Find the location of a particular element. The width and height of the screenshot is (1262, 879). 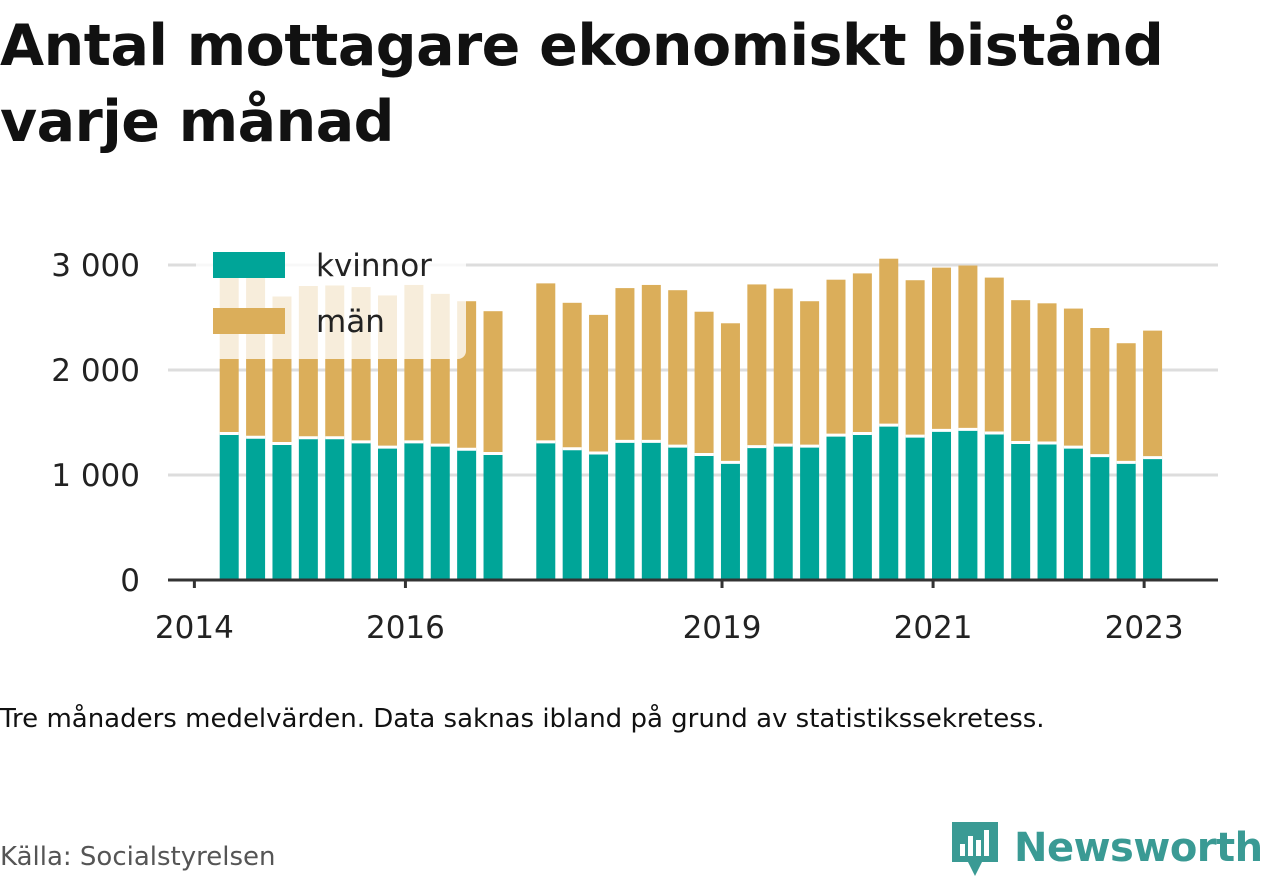

newsworthy-icon is located at coordinates (975, 849).